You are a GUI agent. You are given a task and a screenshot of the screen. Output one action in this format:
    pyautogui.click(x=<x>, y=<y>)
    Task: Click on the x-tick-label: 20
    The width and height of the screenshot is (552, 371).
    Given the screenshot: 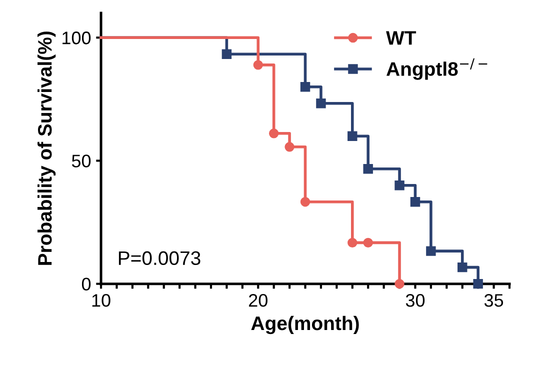 What is the action you would take?
    pyautogui.click(x=258, y=300)
    